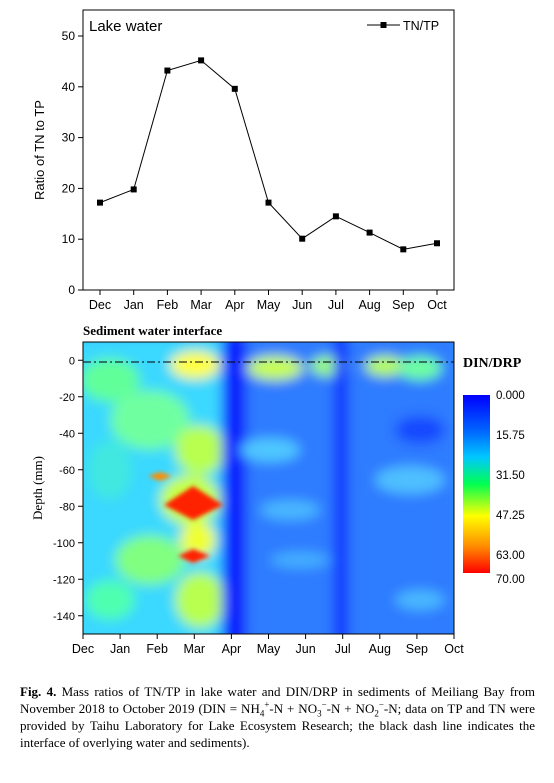 The height and width of the screenshot is (783, 554). Describe the element at coordinates (69, 239) in the screenshot. I see `line-y-tick-label: 10` at that location.